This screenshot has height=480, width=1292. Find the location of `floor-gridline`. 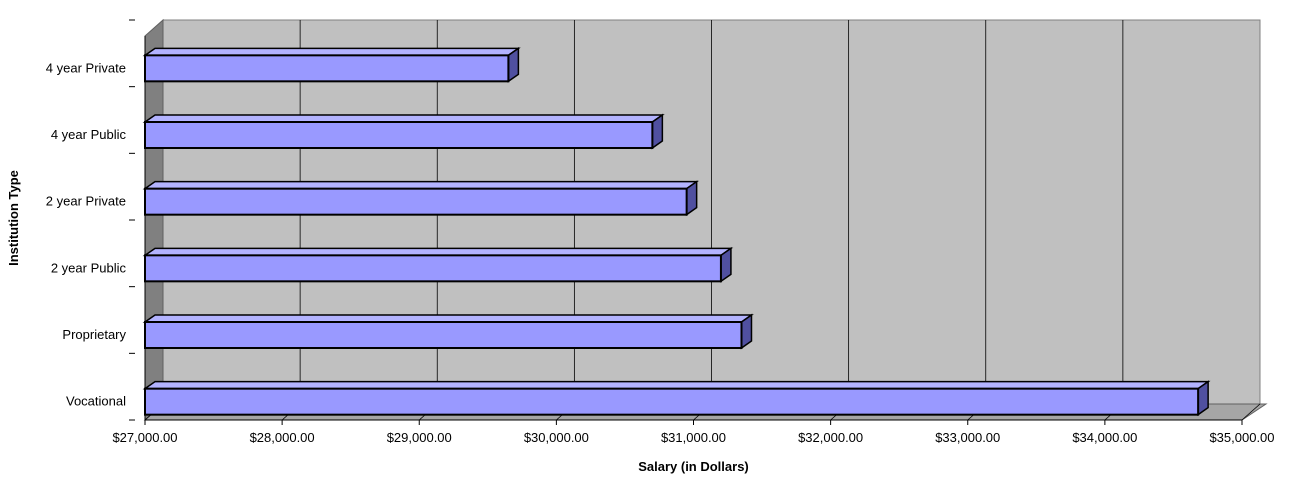

floor-gridline is located at coordinates (1251, 412).